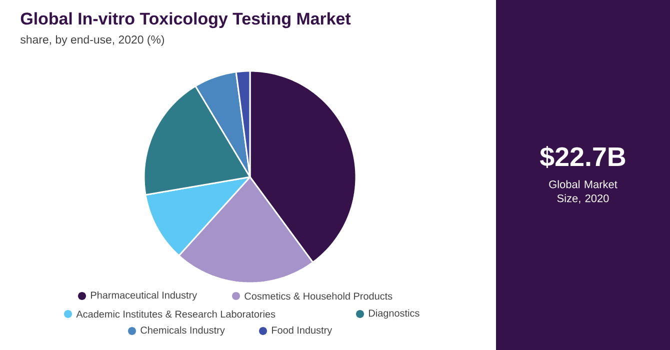 This screenshot has height=350, width=670. What do you see at coordinates (144, 296) in the screenshot?
I see `legend-label: Pharmaceutical Industry` at bounding box center [144, 296].